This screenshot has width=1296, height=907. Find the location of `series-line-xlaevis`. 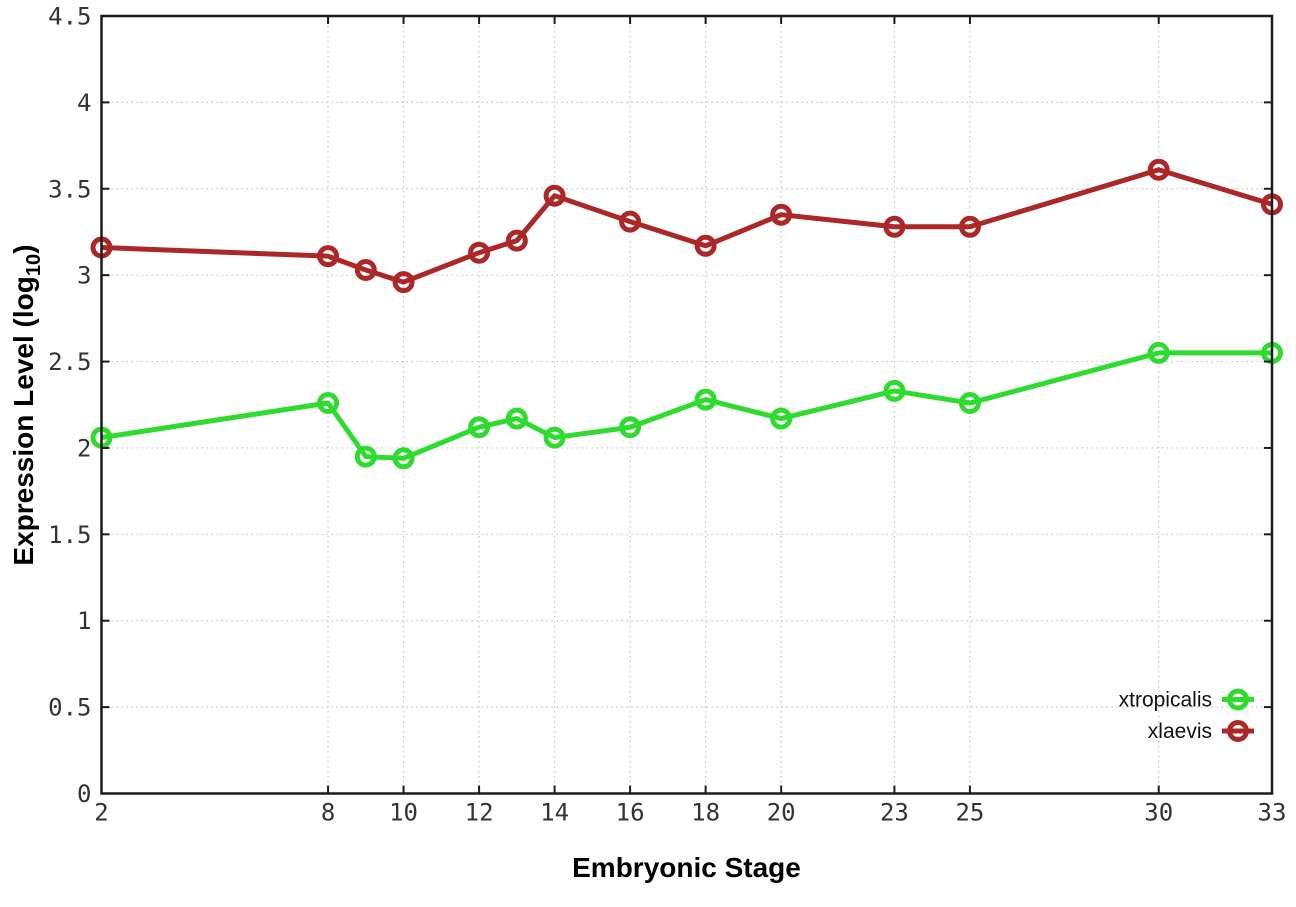

series-line-xlaevis is located at coordinates (687, 226).